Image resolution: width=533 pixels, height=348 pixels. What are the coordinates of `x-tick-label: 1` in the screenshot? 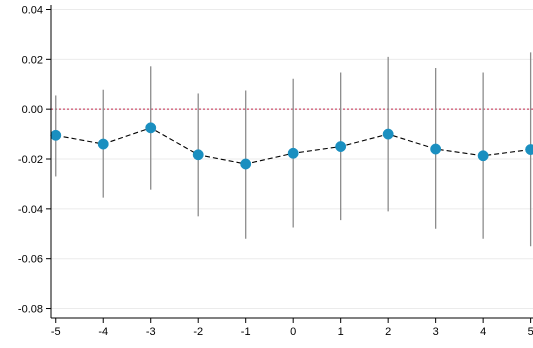 It's located at (341, 332).